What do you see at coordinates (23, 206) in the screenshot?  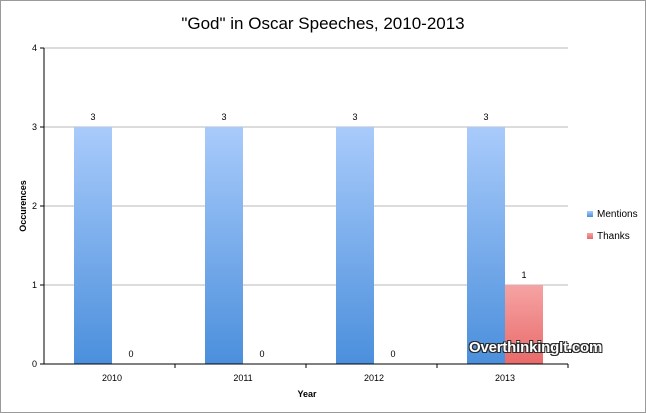 I see `y-axis-label: Occurences` at bounding box center [23, 206].